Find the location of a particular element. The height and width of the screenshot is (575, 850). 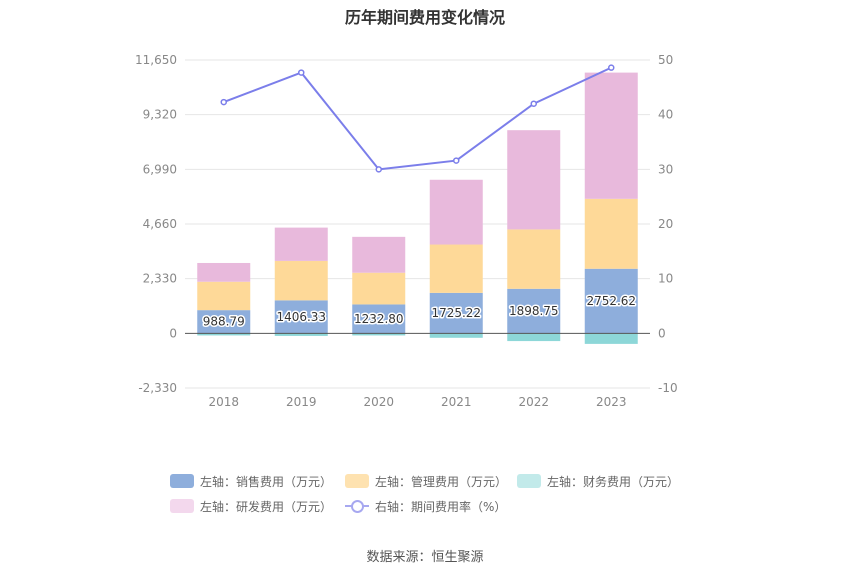

legend-item-finance: 左轴：财务费用（万元） is located at coordinates (598, 481).